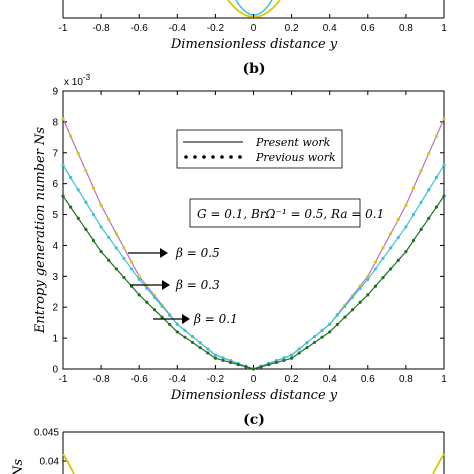 This screenshot has height=474, width=474. I want to click on panel-c-y-tick-label: 3, so click(55, 277).